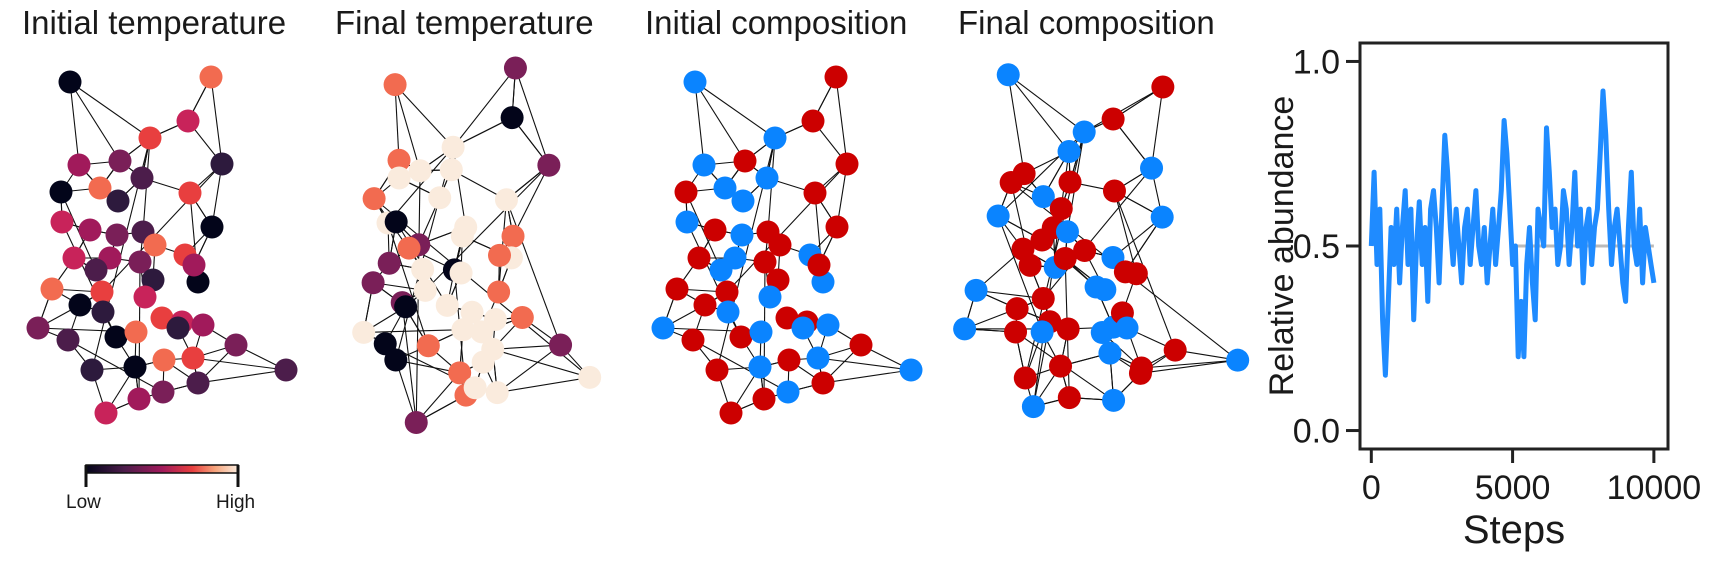 Image resolution: width=1711 pixels, height=561 pixels. Describe the element at coordinates (1282, 246) in the screenshot. I see `y-axis-label: Relative abundance` at that location.